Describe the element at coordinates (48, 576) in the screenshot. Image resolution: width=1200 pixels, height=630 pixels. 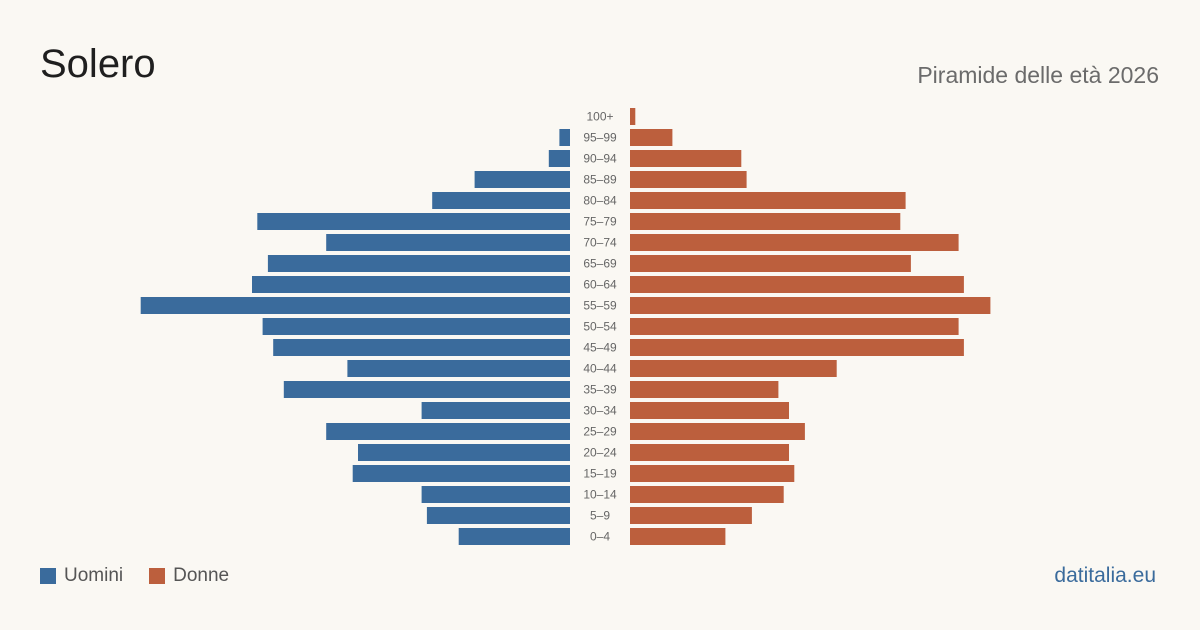
I see `legend-swatch-men` at that location.